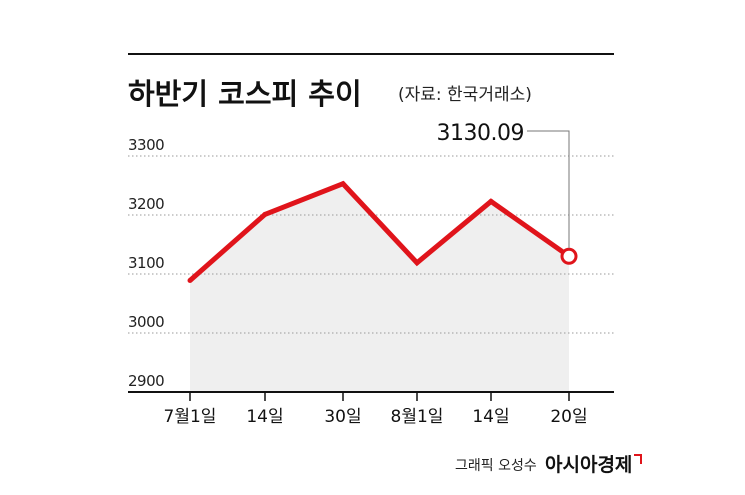  I want to click on chart-title: 하반기 코스피 추이, so click(245, 94).